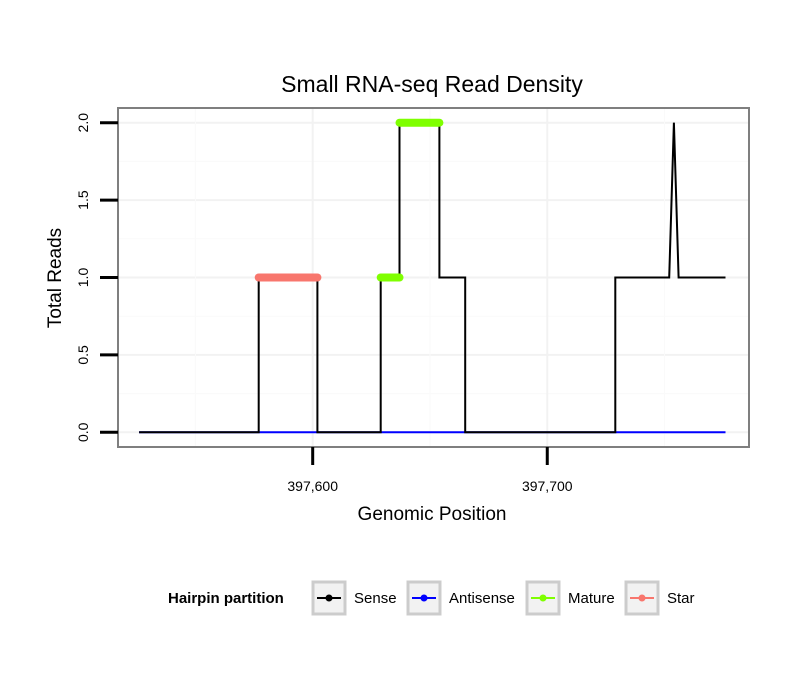 Image resolution: width=810 pixels, height=690 pixels. I want to click on legend-title: Hairpin partition, so click(226, 598).